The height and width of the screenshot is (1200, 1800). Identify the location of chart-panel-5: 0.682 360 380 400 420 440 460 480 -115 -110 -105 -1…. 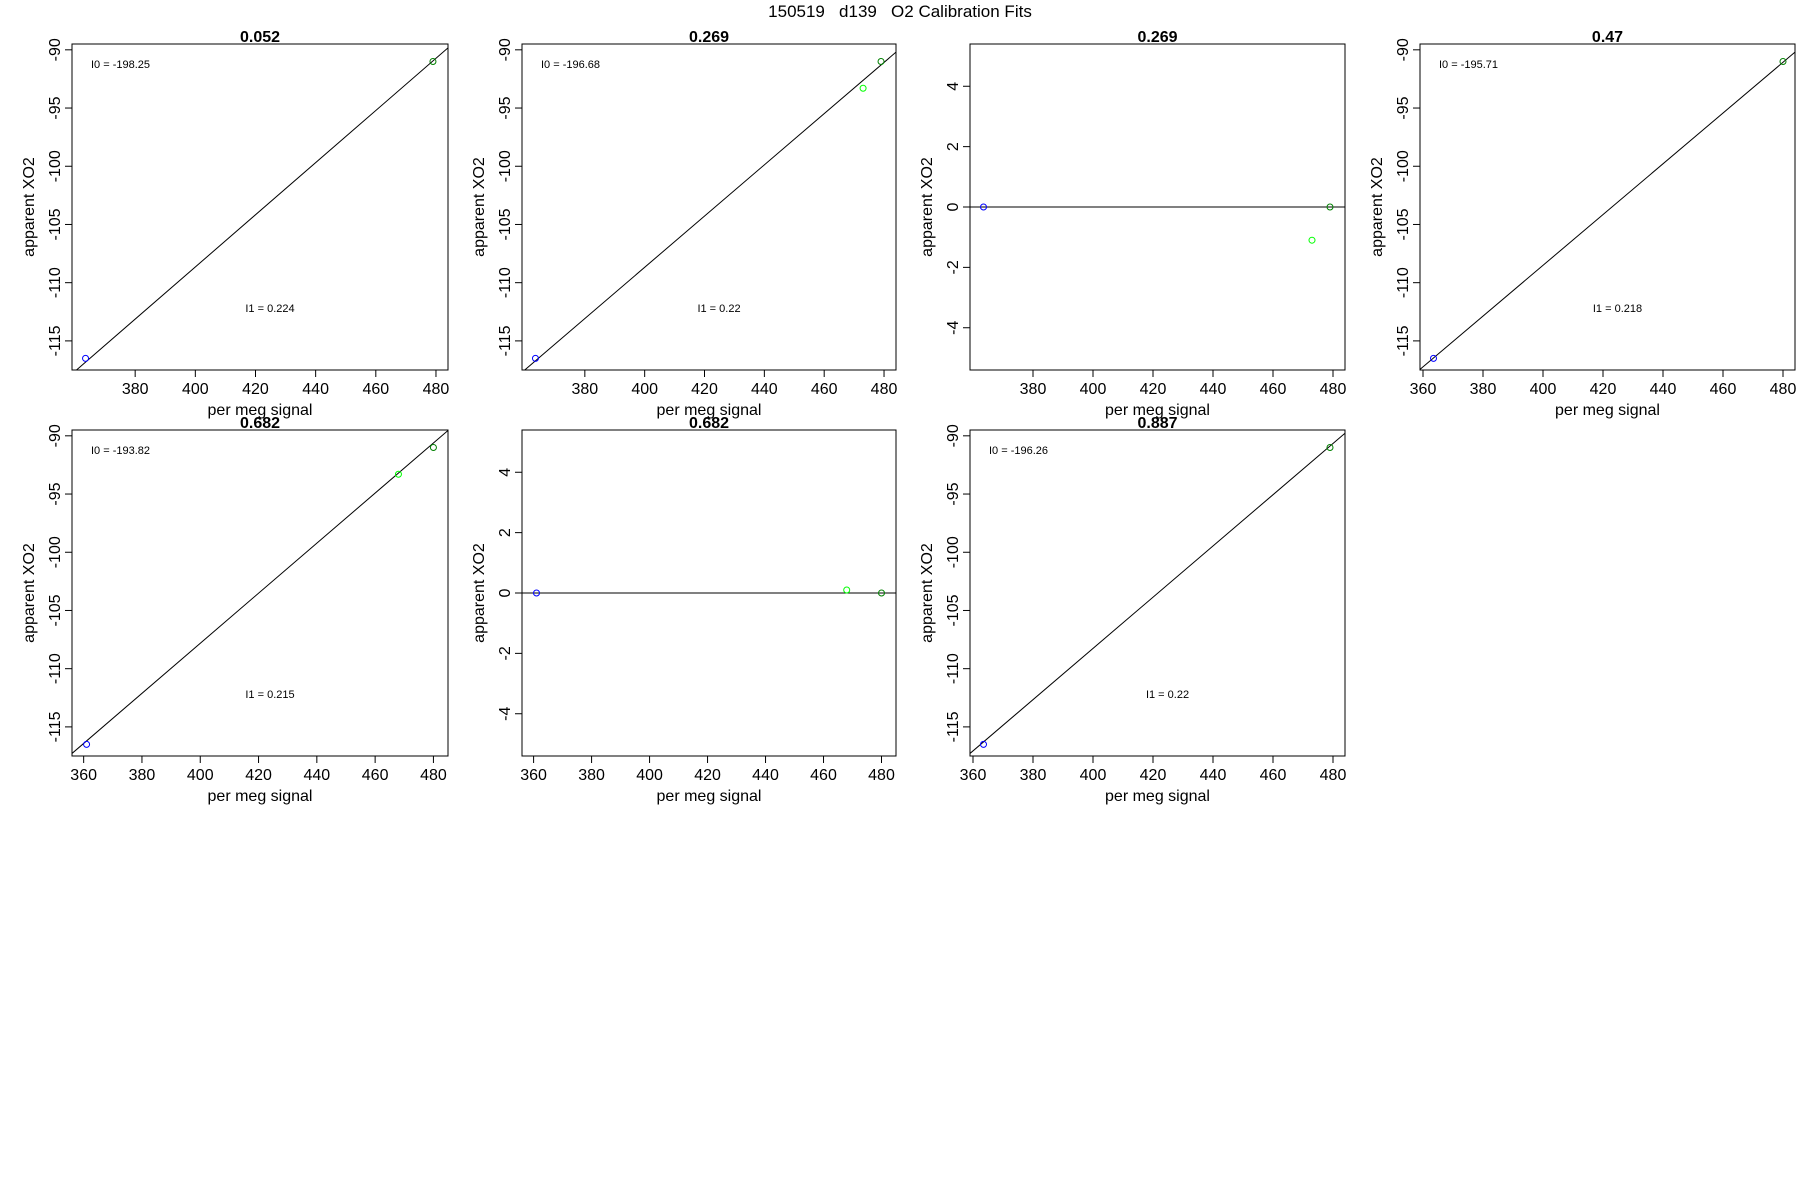
(235, 610).